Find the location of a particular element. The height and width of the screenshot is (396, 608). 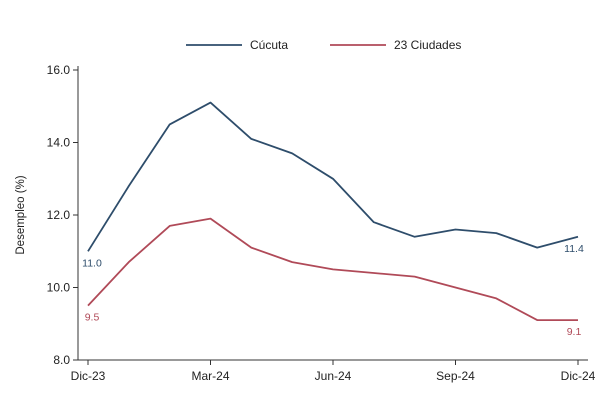

x-tick-label: Sep-24 is located at coordinates (455, 376).